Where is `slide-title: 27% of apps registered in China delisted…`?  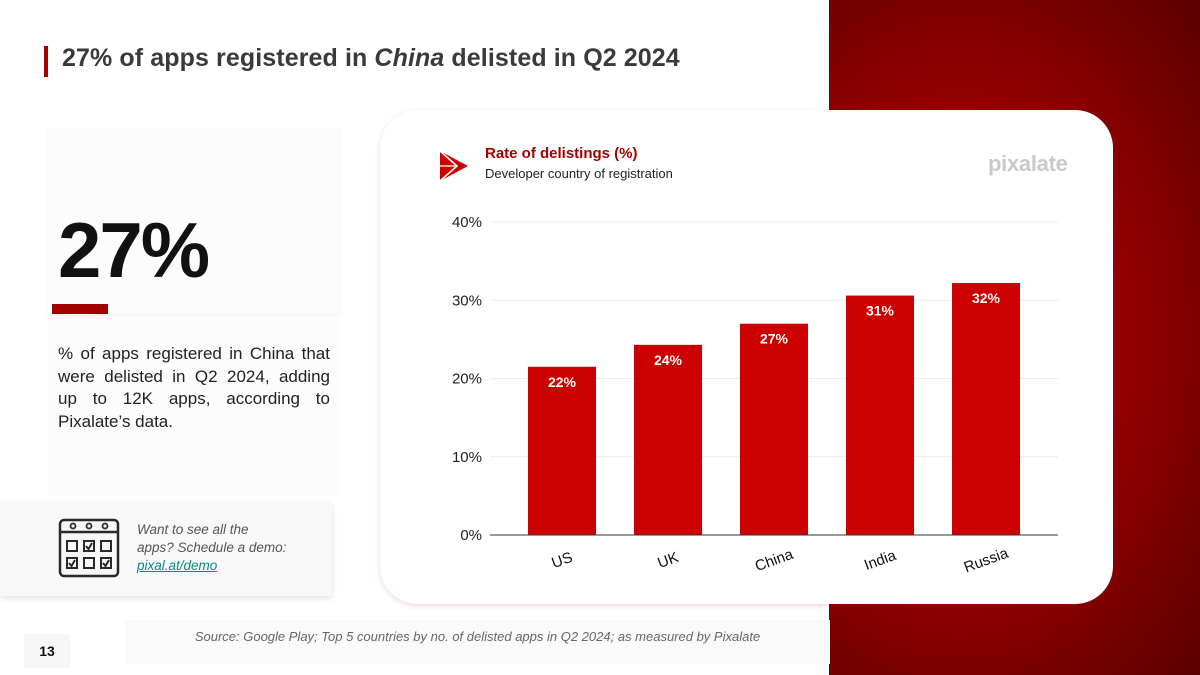 slide-title: 27% of apps registered in China delisted… is located at coordinates (371, 58).